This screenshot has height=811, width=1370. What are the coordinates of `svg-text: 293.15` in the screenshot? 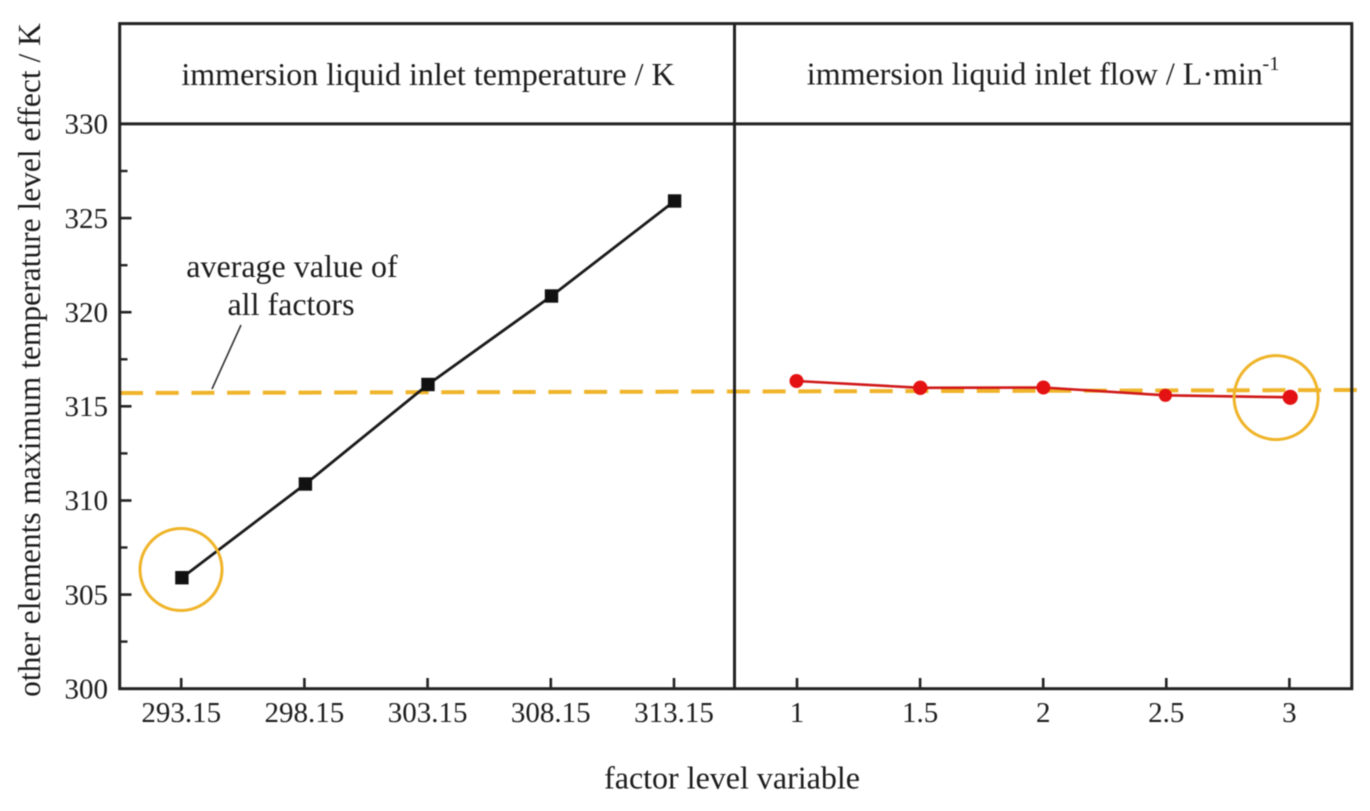 It's located at (181, 713).